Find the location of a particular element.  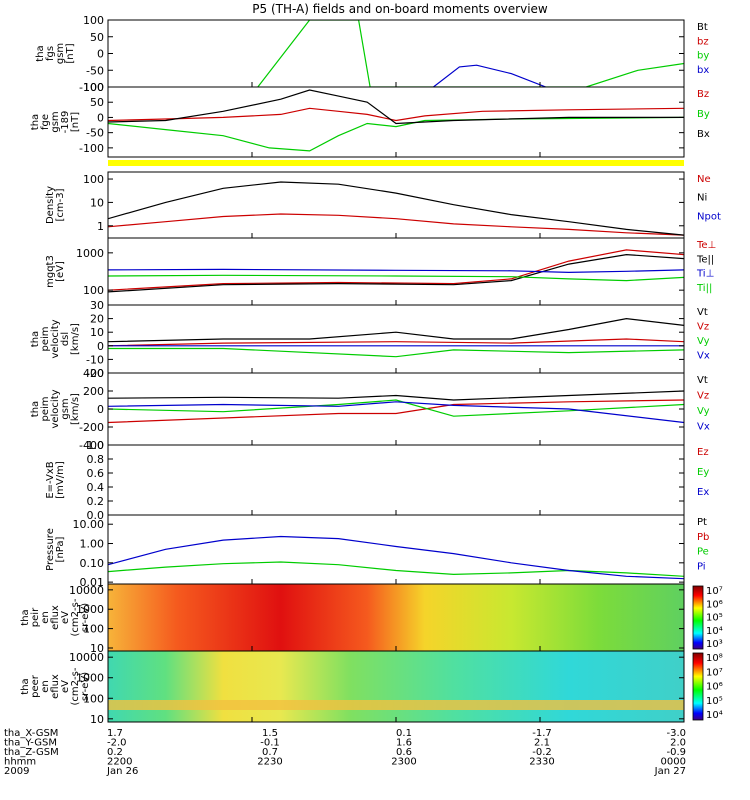

panel-4: Te⊥ Te|| Ti⊥ Ti|| 1000 100 mgqt3 [eV] is located at coordinates (380, 271).